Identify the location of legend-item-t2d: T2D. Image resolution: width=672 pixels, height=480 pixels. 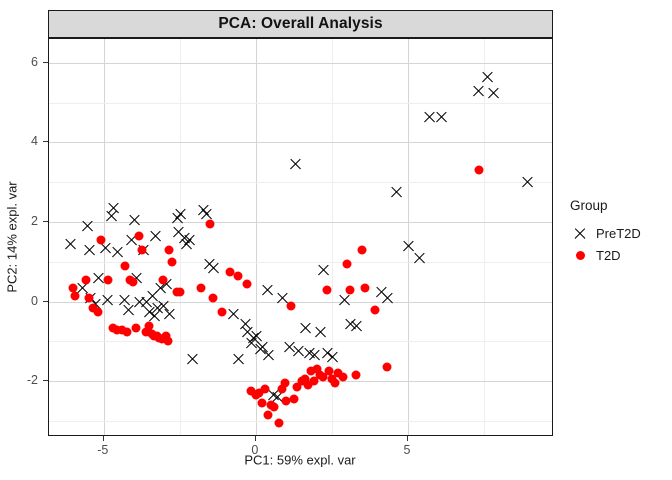
(620, 255).